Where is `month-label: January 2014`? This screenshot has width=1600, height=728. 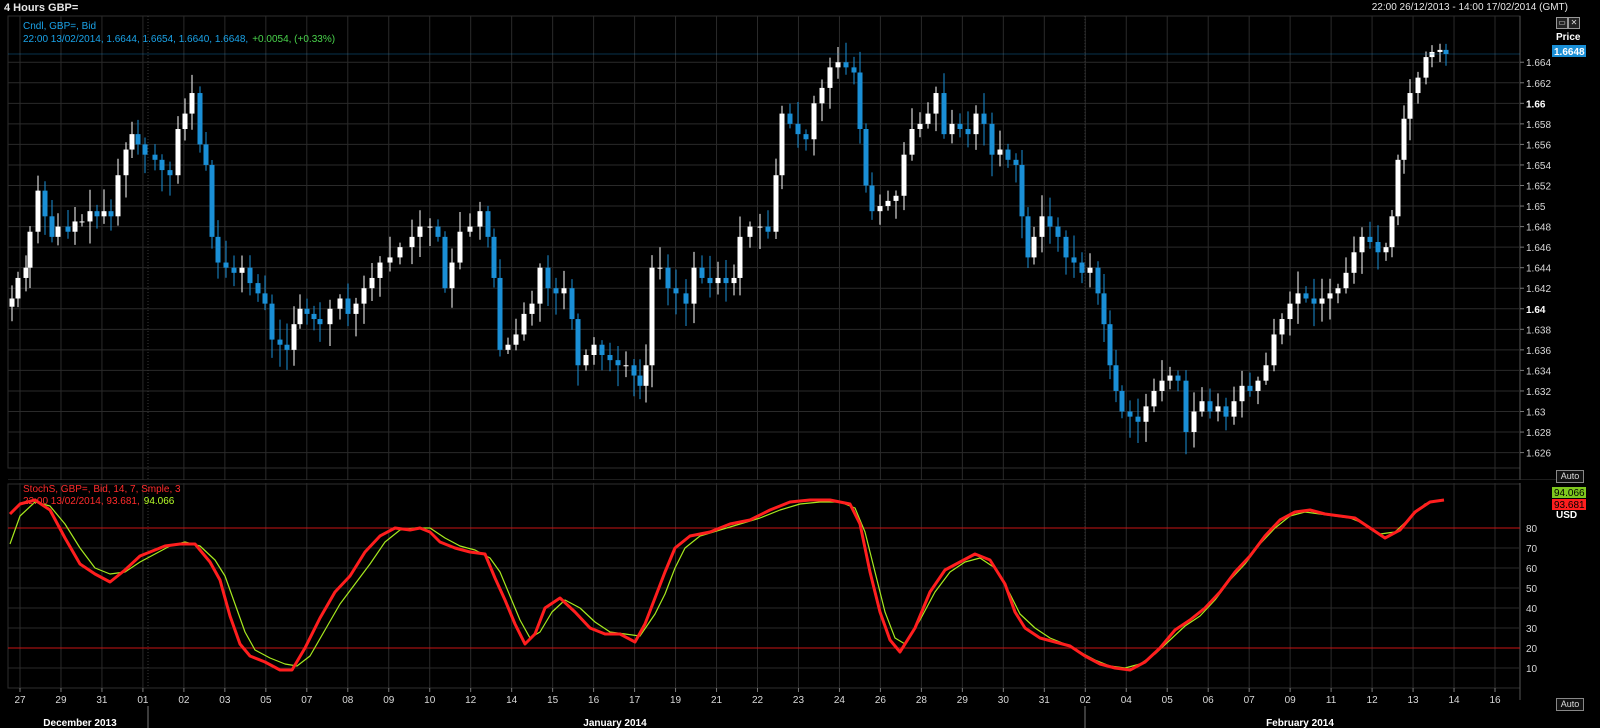 month-label: January 2014 is located at coordinates (615, 723).